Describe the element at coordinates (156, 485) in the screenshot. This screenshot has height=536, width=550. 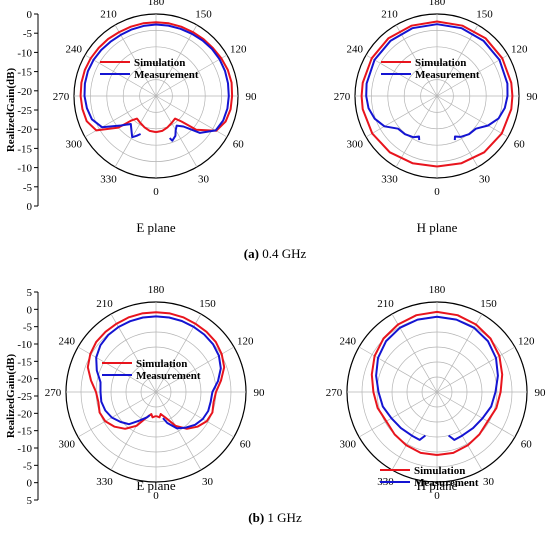
I see `x-axis-label: E plane` at that location.